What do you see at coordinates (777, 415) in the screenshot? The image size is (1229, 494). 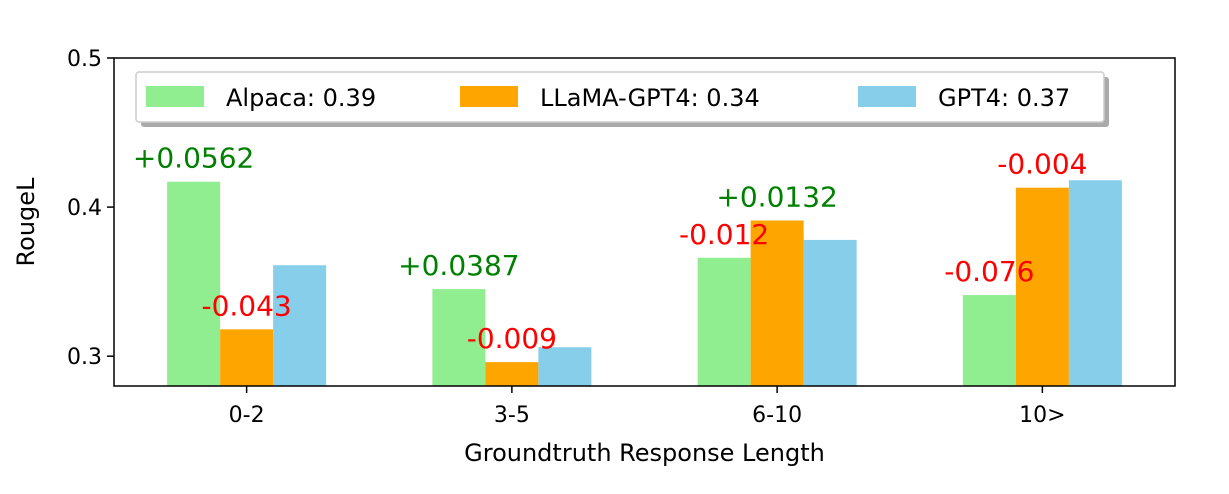 I see `x-tick-label: 6-10` at bounding box center [777, 415].